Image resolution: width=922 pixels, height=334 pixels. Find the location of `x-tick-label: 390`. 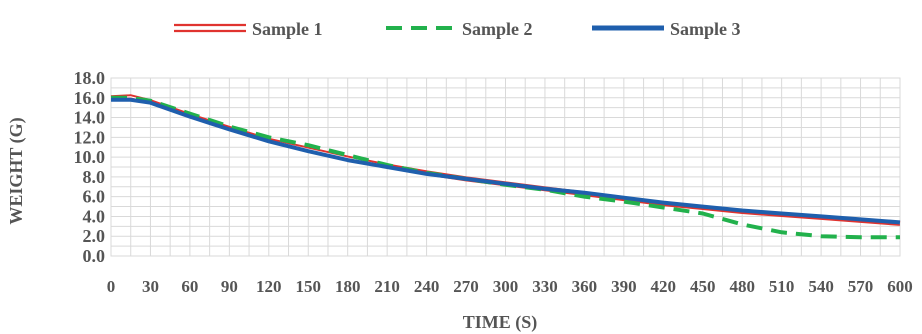

x-tick-label: 390 is located at coordinates (624, 286).